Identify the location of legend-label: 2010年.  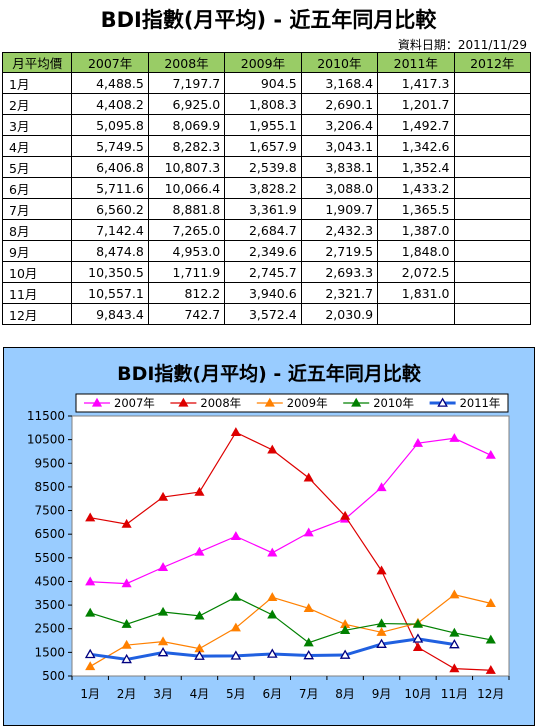
(393, 403).